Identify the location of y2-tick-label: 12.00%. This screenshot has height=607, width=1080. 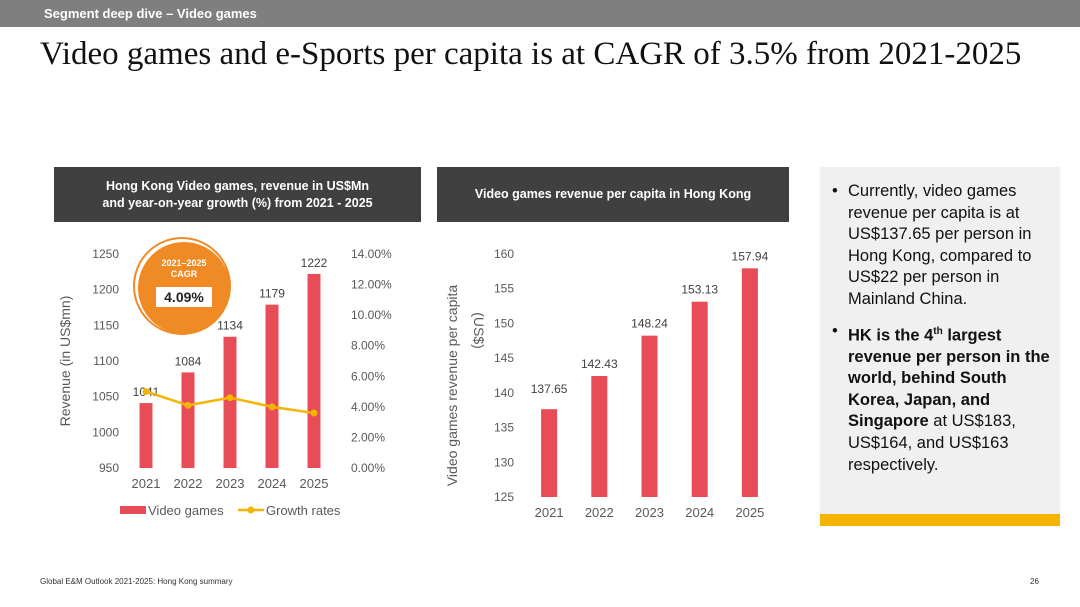
(371, 285).